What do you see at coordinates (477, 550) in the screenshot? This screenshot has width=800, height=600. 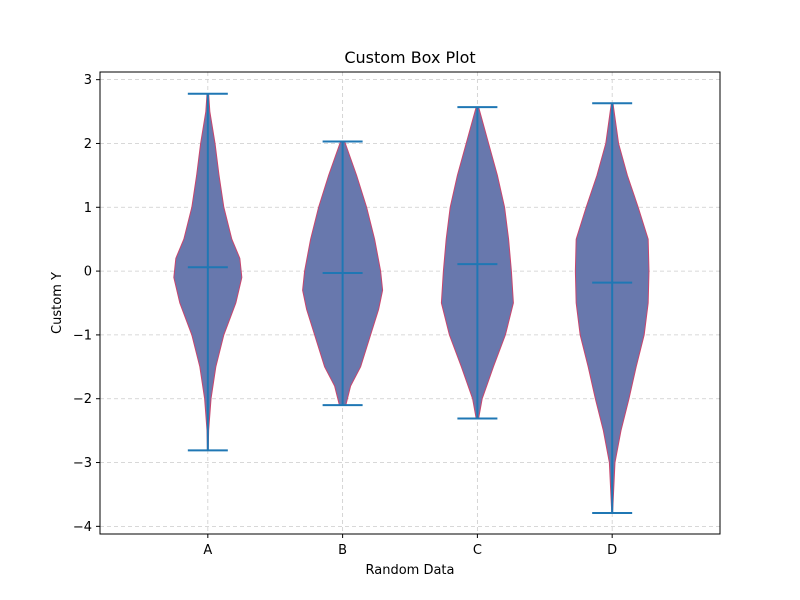 I see `x-tick-label: C` at bounding box center [477, 550].